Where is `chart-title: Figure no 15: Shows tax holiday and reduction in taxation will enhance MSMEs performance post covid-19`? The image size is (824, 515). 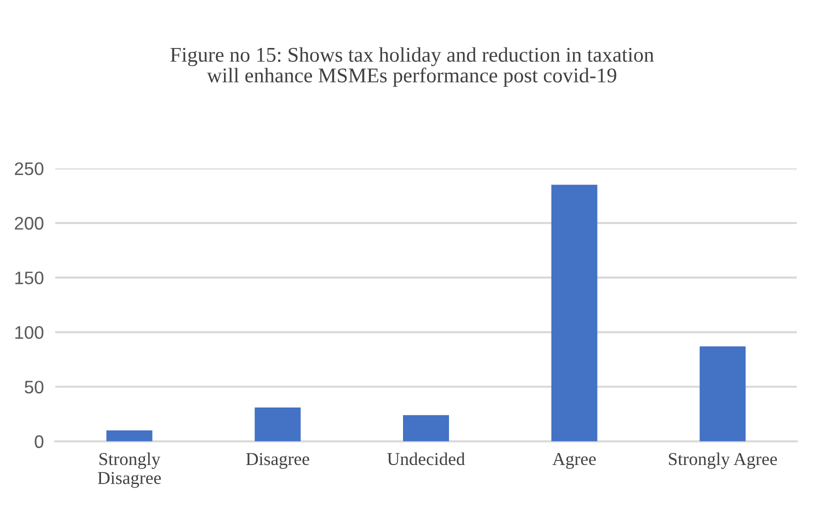
chart-title: Figure no 15: Shows tax holiday and reduction in taxation will enhance MSMEs performance post covid-19 is located at coordinates (412, 67).